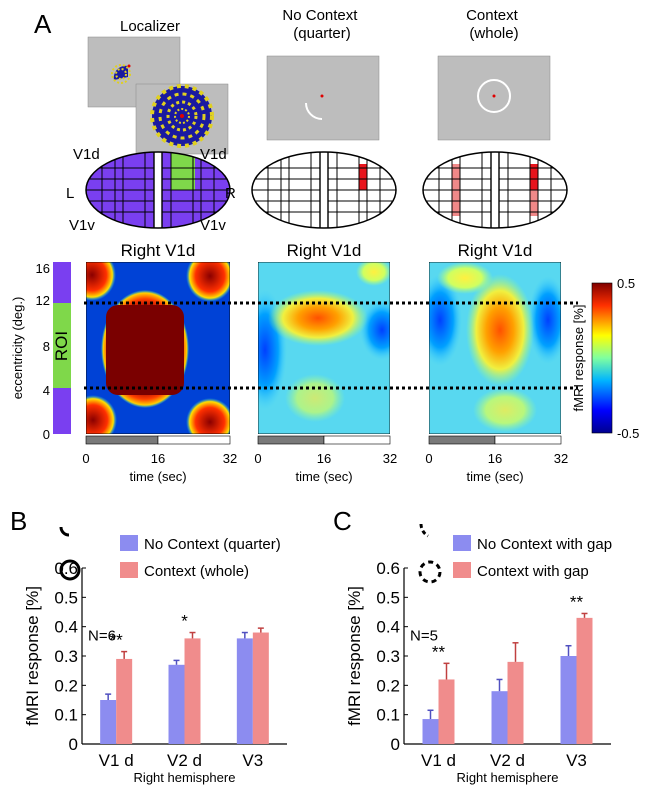  I want to click on legend-label: Context (whole), so click(196, 571).